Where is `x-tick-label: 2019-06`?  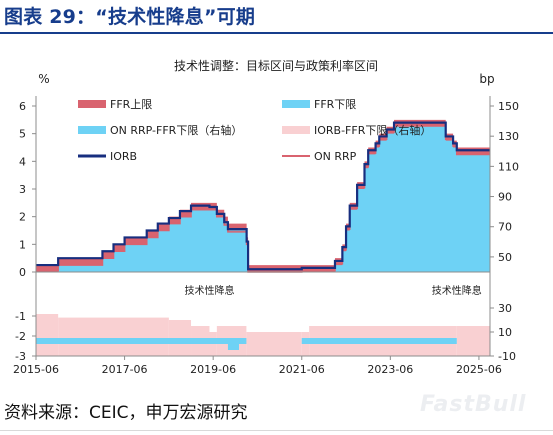 x-tick-label: 2019-06 is located at coordinates (213, 369).